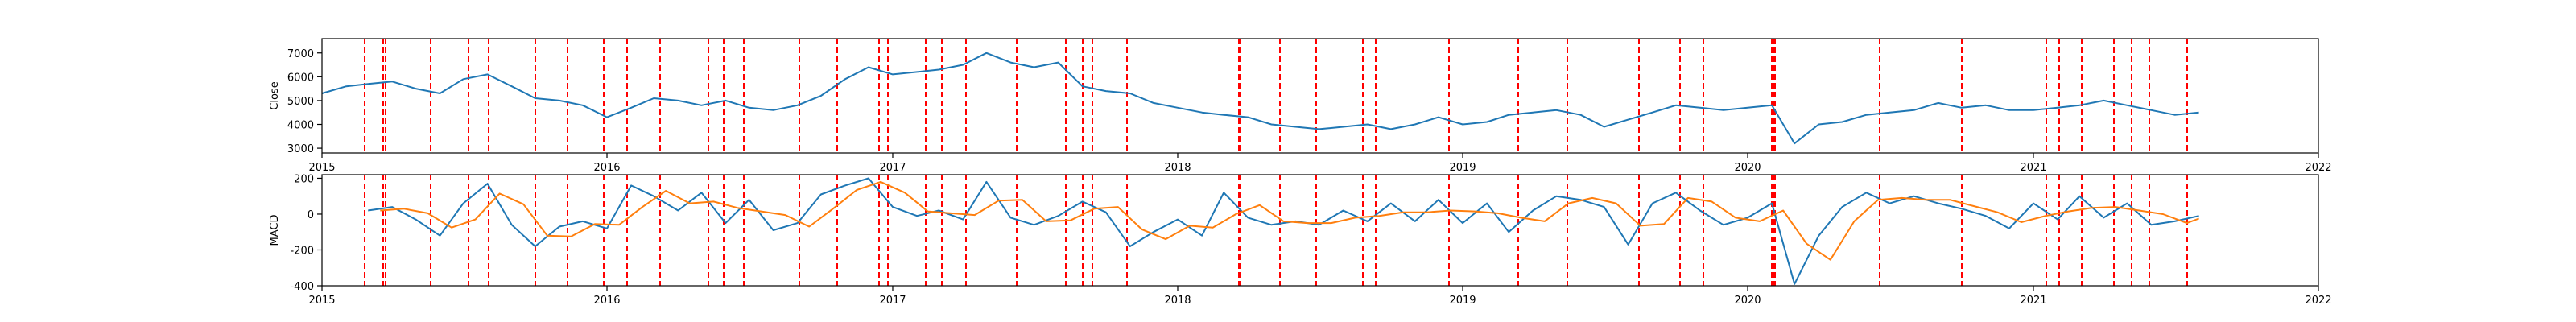 The height and width of the screenshot is (322, 2576). I want to click on close-x-tick-label: 2019, so click(1462, 168).